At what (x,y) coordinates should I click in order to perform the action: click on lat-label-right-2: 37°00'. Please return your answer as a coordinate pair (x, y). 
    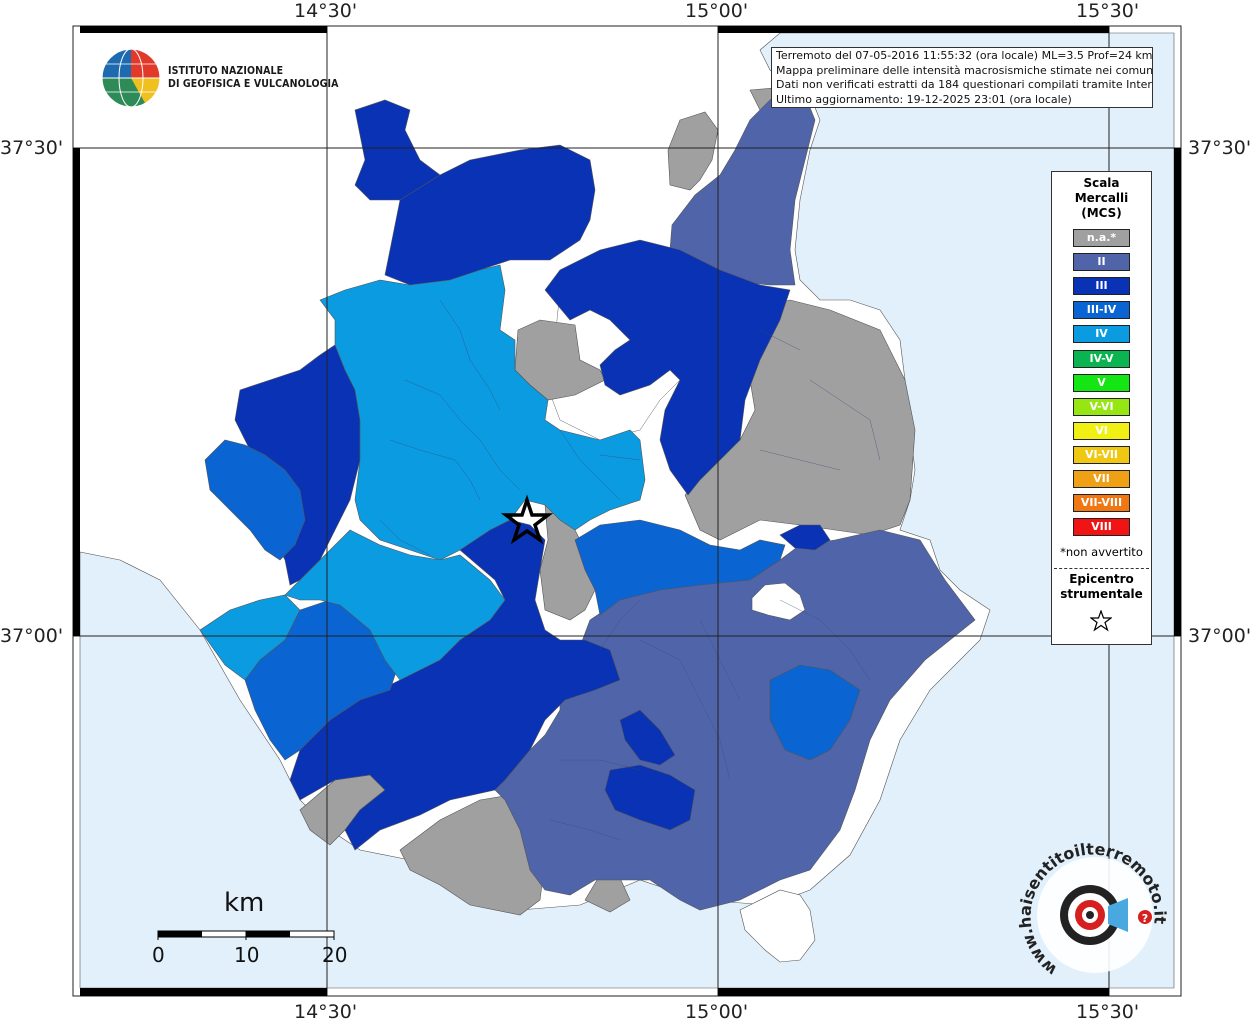
    Looking at the image, I should click on (1220, 636).